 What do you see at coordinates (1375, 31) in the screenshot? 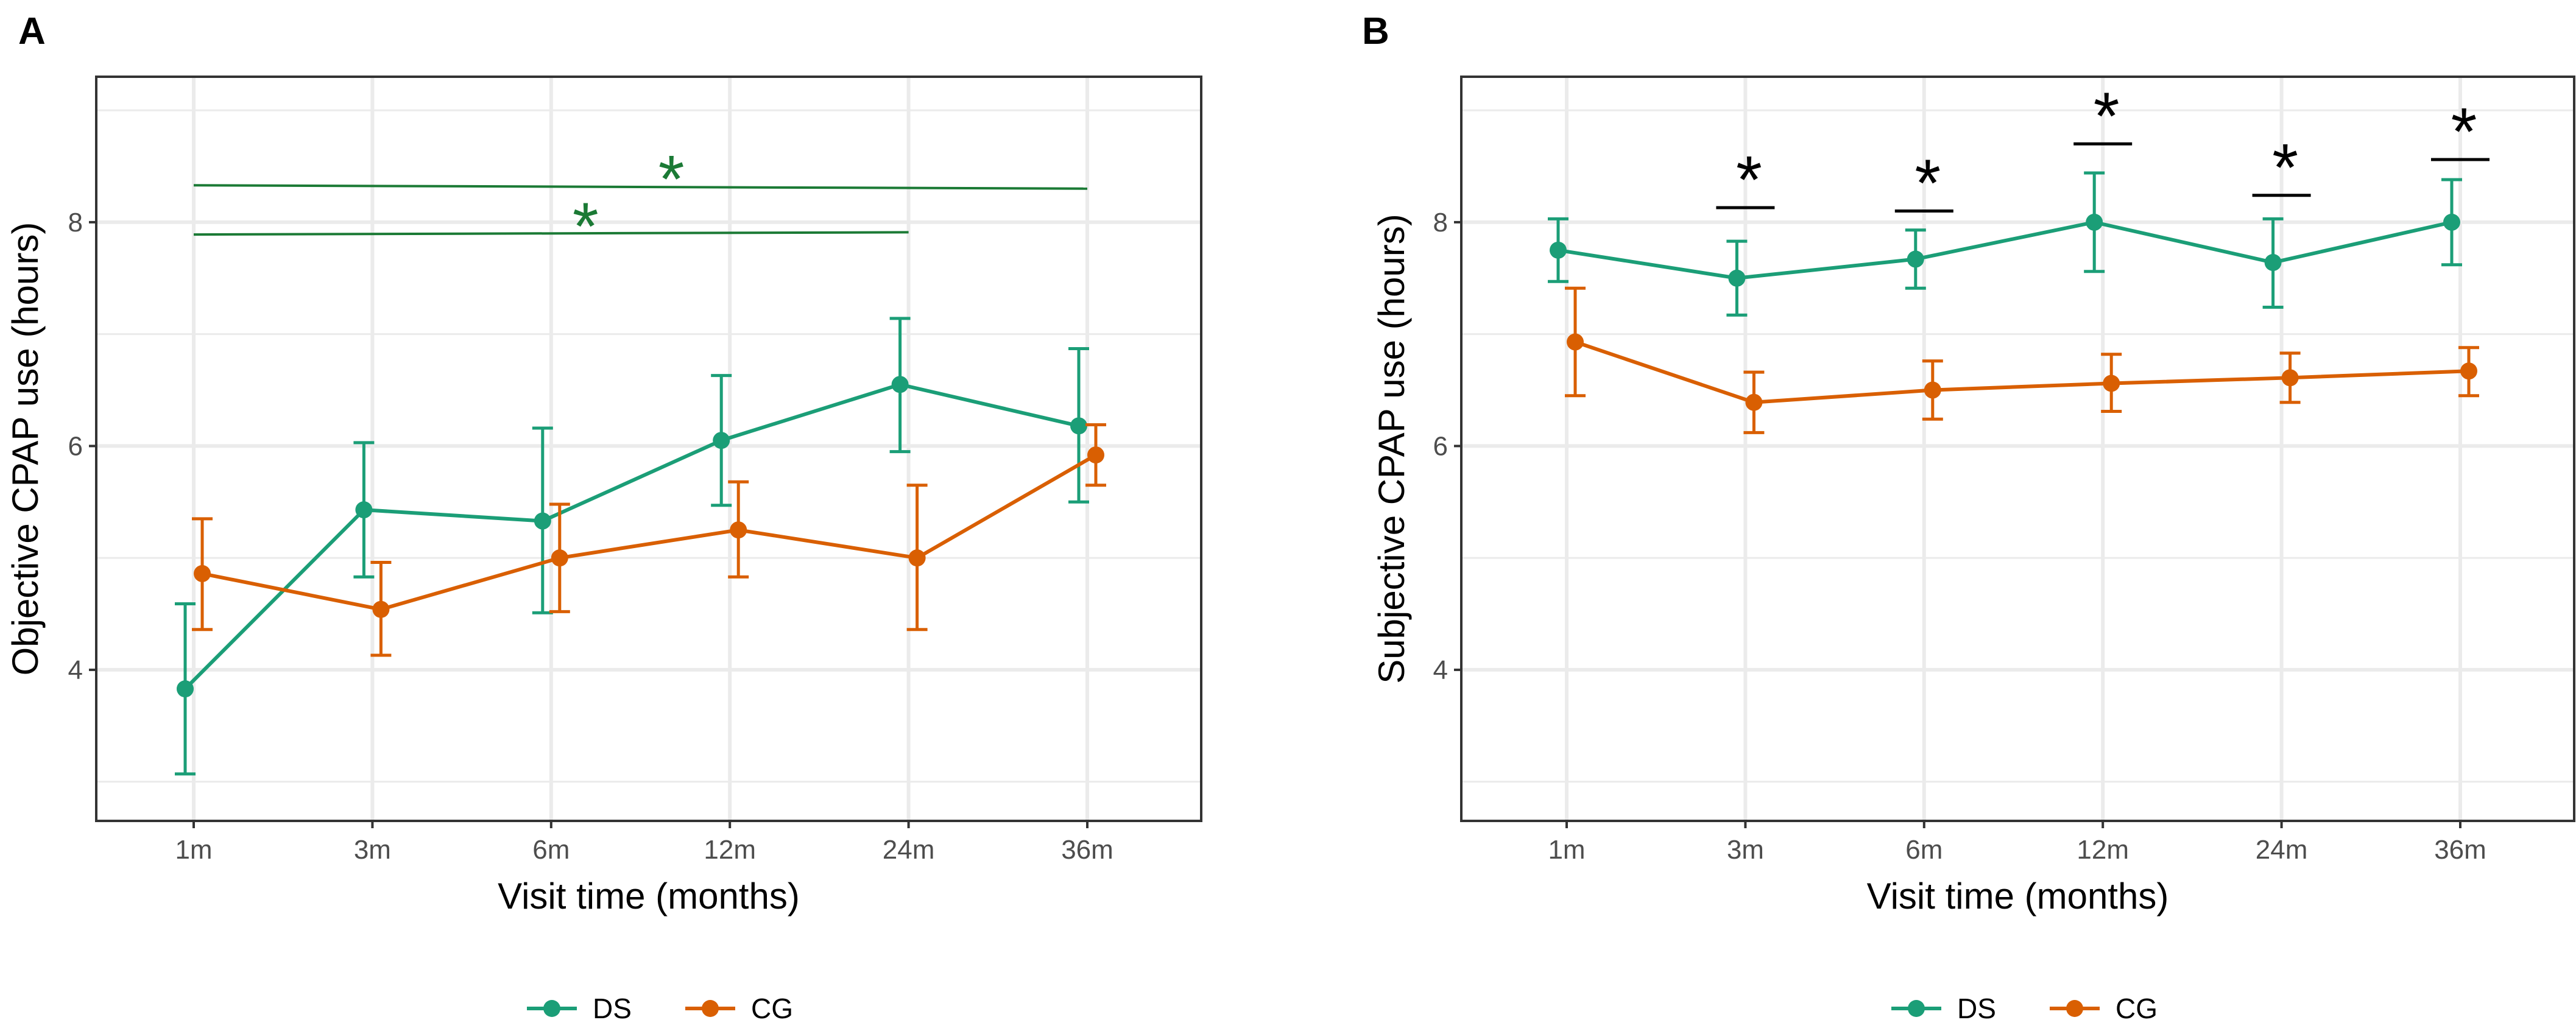
I see `panel-label: B` at bounding box center [1375, 31].